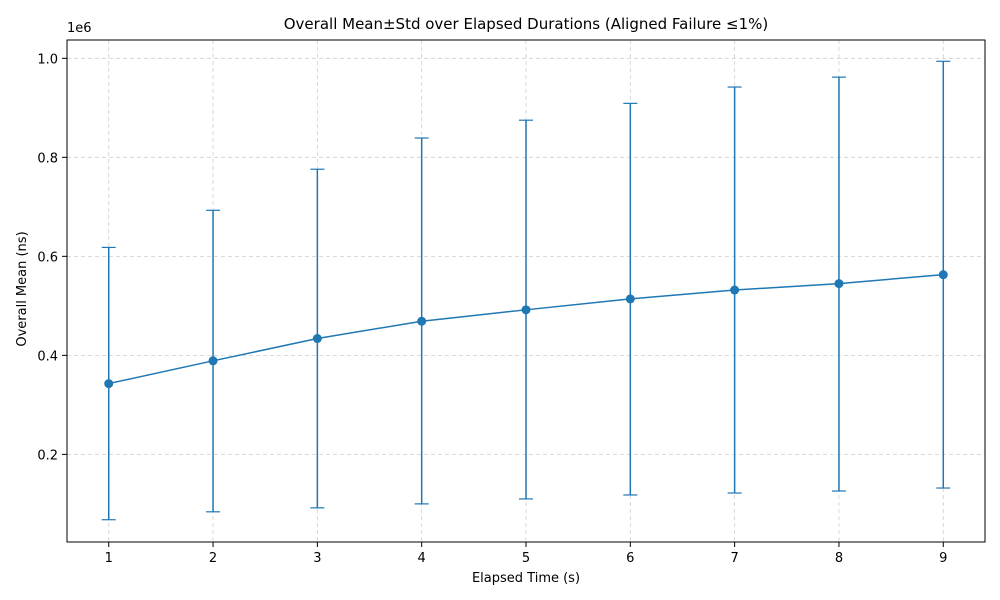  I want to click on x-tick-label: 2, so click(213, 558).